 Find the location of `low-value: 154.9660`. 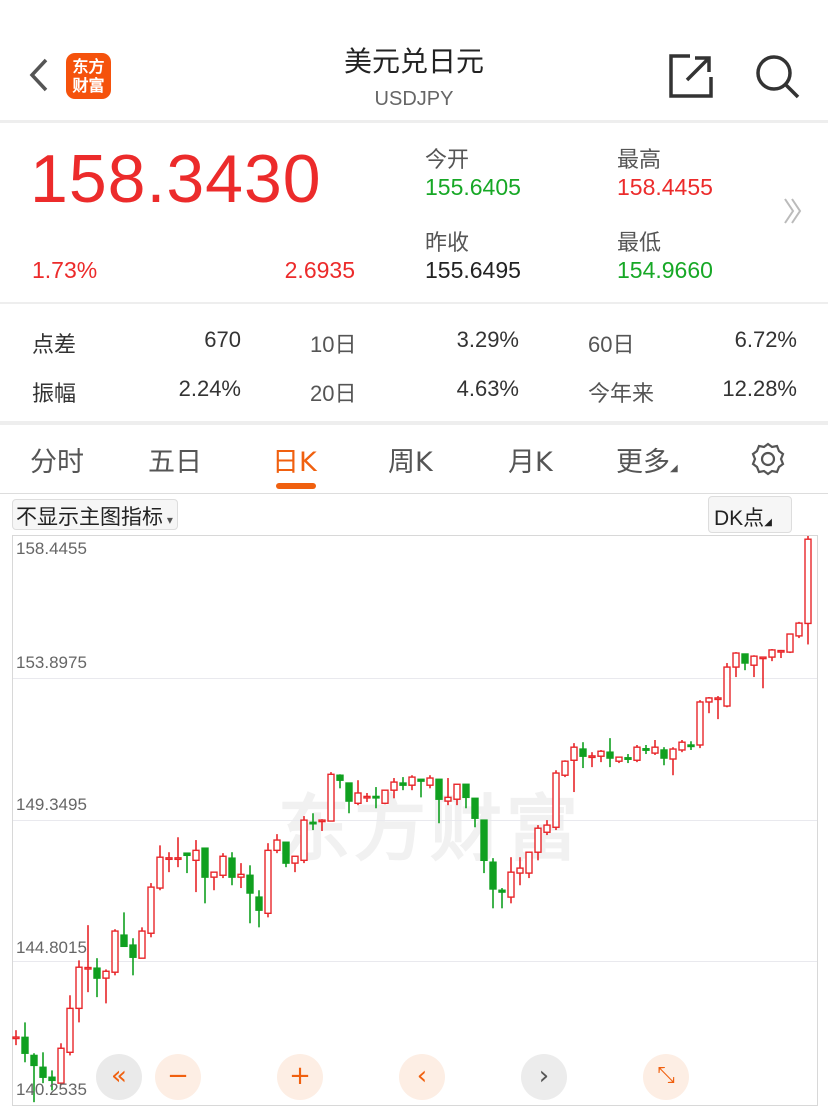

low-value: 154.9660 is located at coordinates (665, 270).